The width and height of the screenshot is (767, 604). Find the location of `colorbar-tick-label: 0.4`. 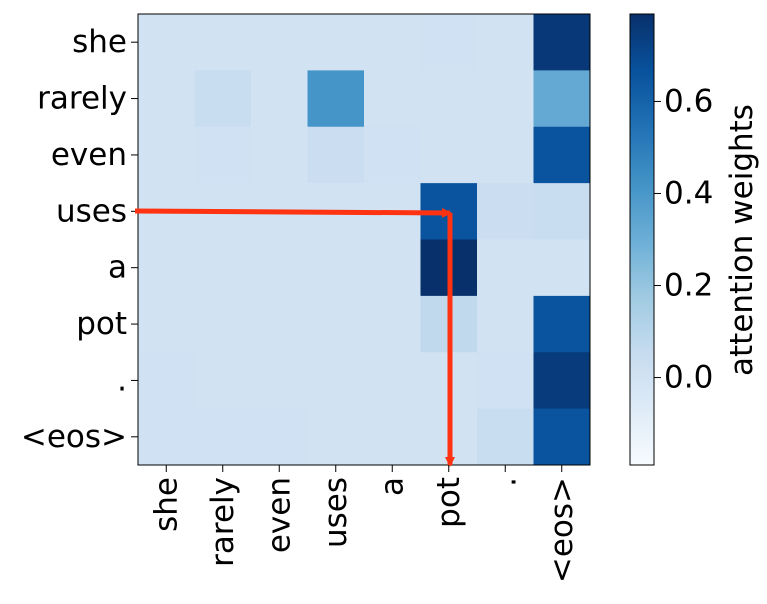

colorbar-tick-label: 0.4 is located at coordinates (688, 193).